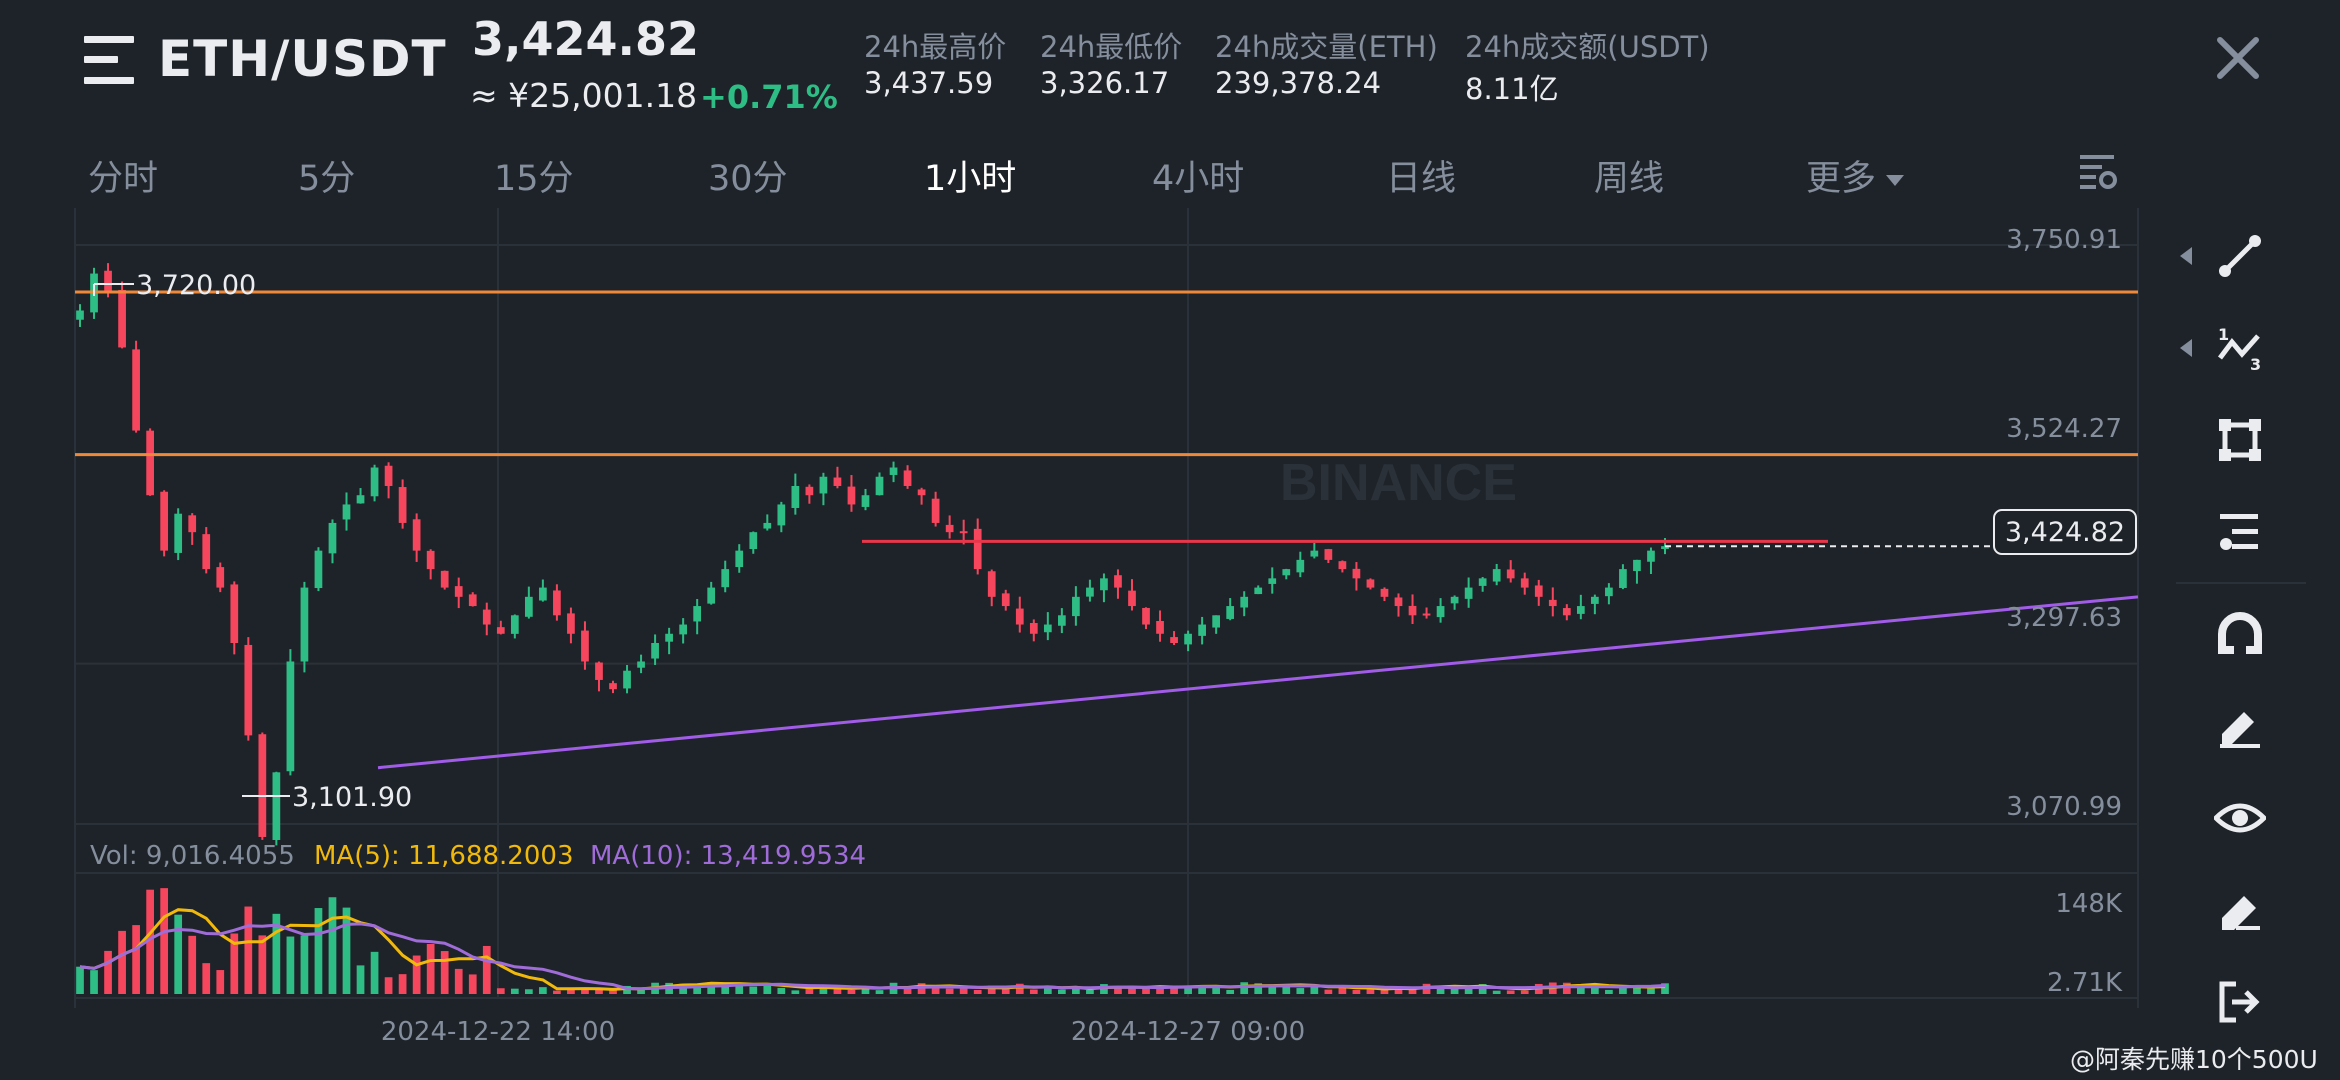 The height and width of the screenshot is (1080, 2340). I want to click on price-axis-label: 3,297.63, so click(2064, 618).